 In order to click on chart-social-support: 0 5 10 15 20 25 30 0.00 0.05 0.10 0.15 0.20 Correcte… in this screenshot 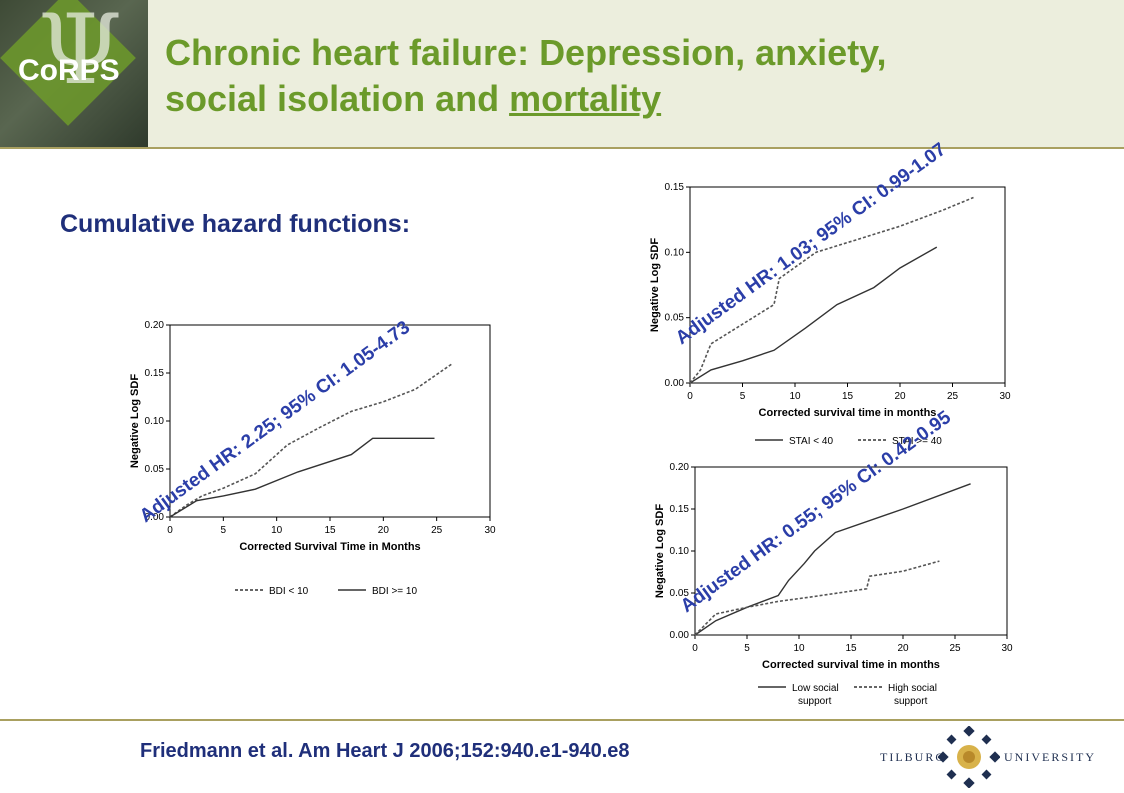, I will do `click(833, 584)`.